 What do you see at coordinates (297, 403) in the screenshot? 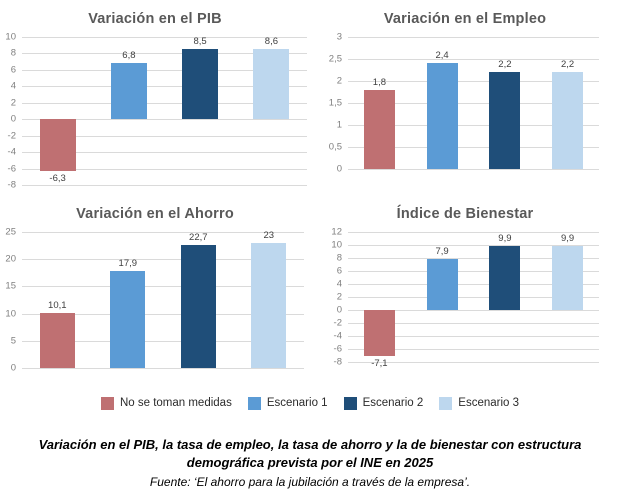
I see `legend-label: Escenario 1` at bounding box center [297, 403].